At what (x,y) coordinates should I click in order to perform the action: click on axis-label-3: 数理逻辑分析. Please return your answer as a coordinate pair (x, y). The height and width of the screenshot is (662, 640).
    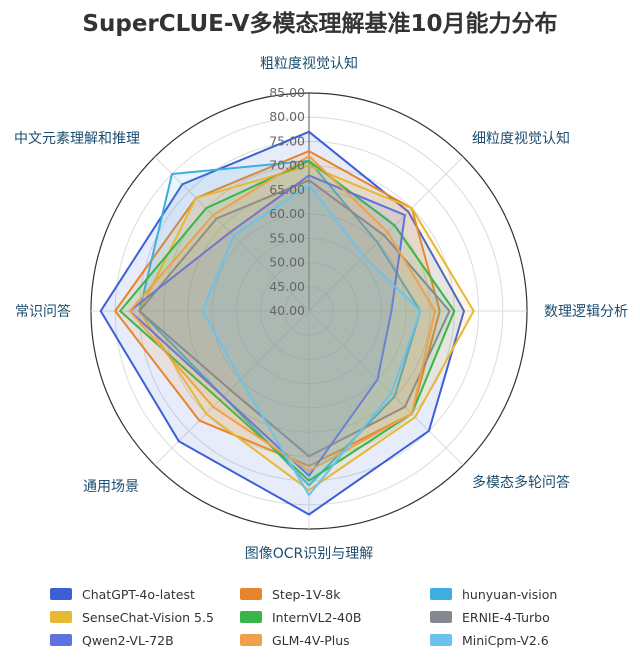
    Looking at the image, I should click on (586, 312).